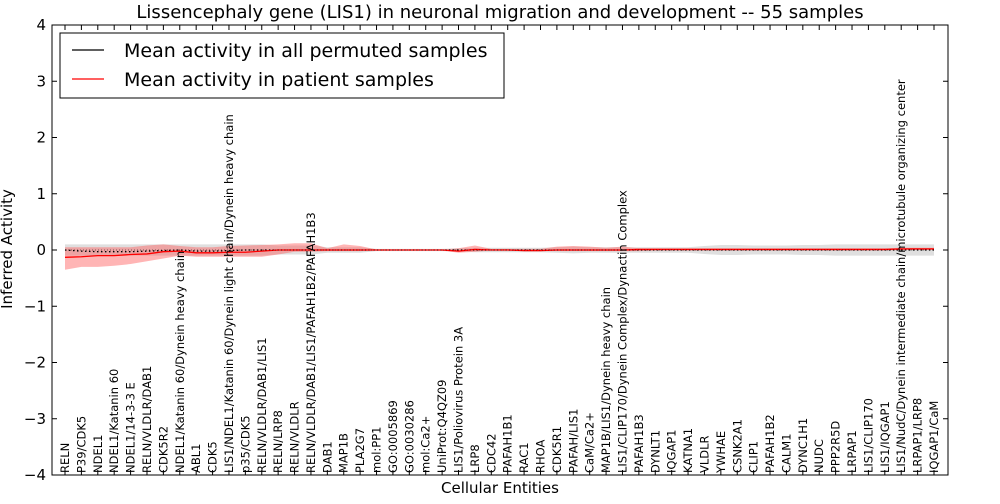  Describe the element at coordinates (540, 456) in the screenshot. I see `x-tick-label: RHOA` at that location.